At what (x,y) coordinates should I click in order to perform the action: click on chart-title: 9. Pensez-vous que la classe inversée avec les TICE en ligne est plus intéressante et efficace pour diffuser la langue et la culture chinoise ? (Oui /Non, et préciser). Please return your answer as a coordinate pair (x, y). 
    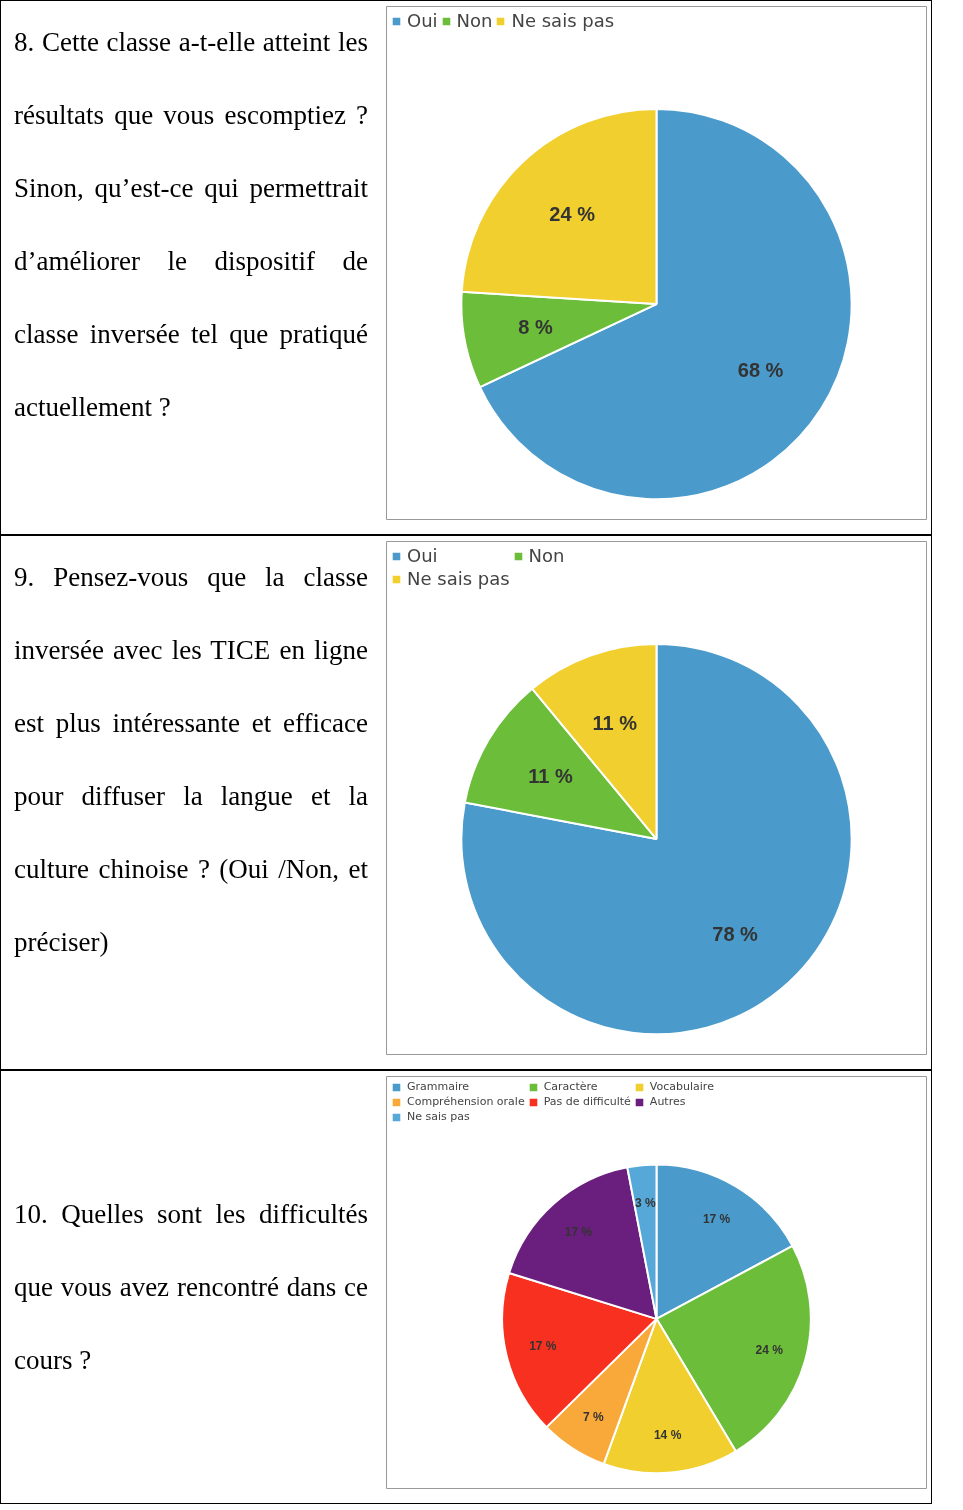
    Looking at the image, I should click on (191, 759).